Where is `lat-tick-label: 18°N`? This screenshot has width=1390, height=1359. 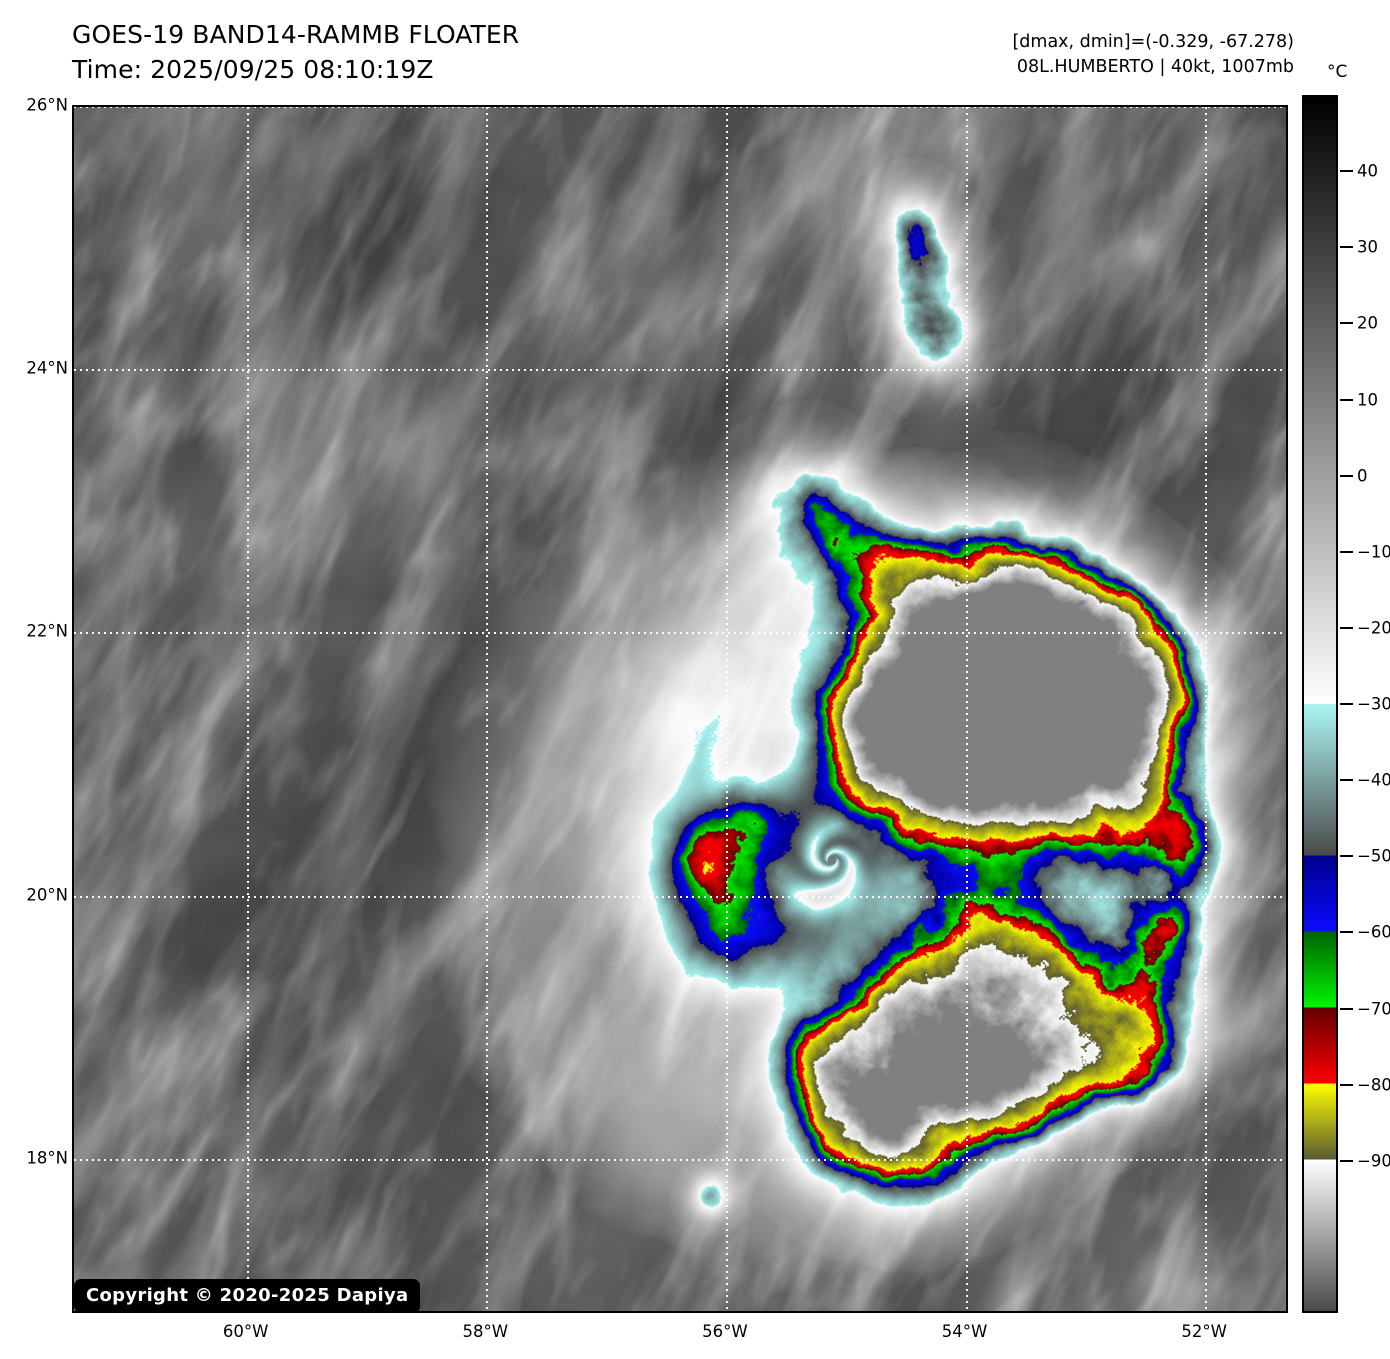
lat-tick-label: 18°N is located at coordinates (47, 1158).